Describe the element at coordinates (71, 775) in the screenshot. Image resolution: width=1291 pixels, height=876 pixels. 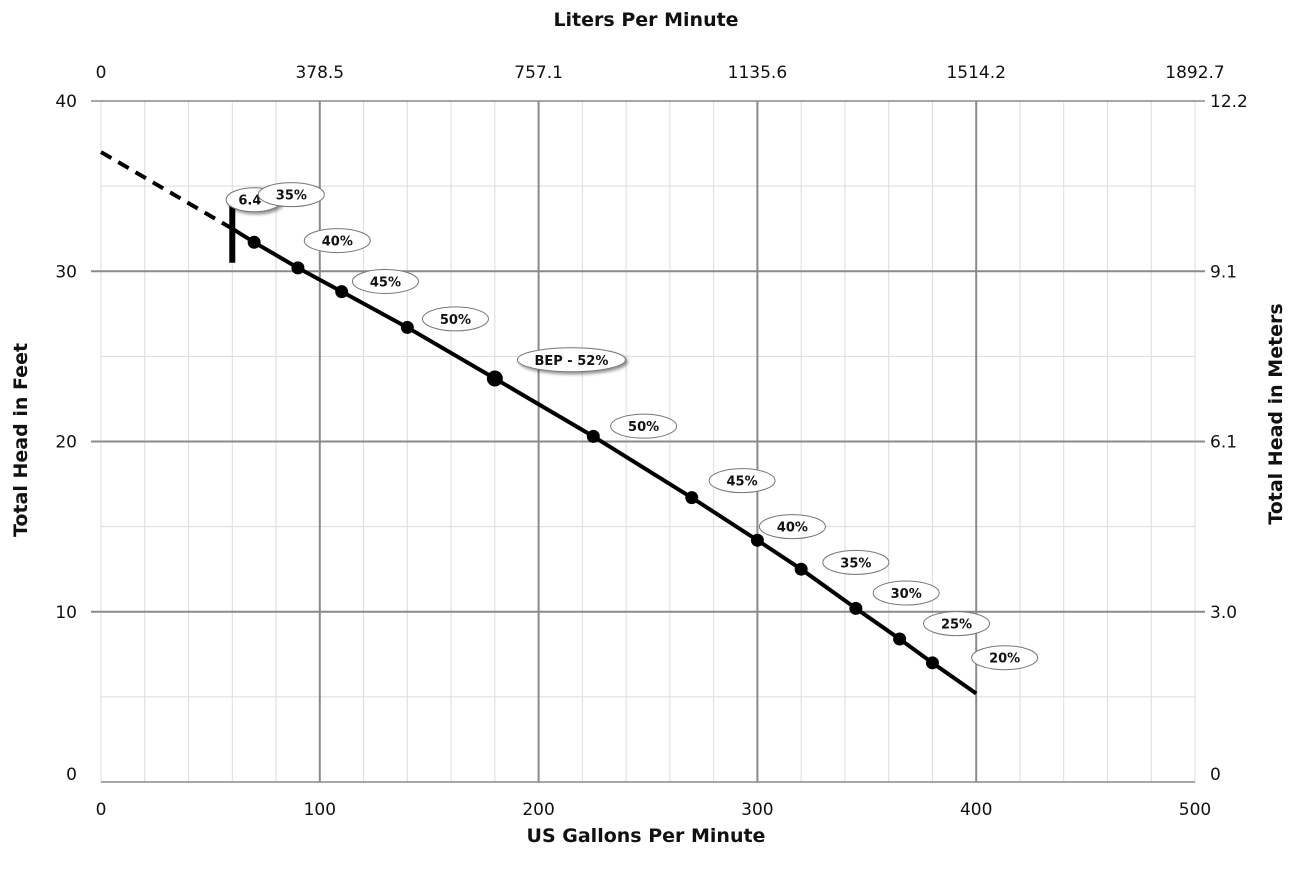
I see `y-tick-label: 0` at that location.